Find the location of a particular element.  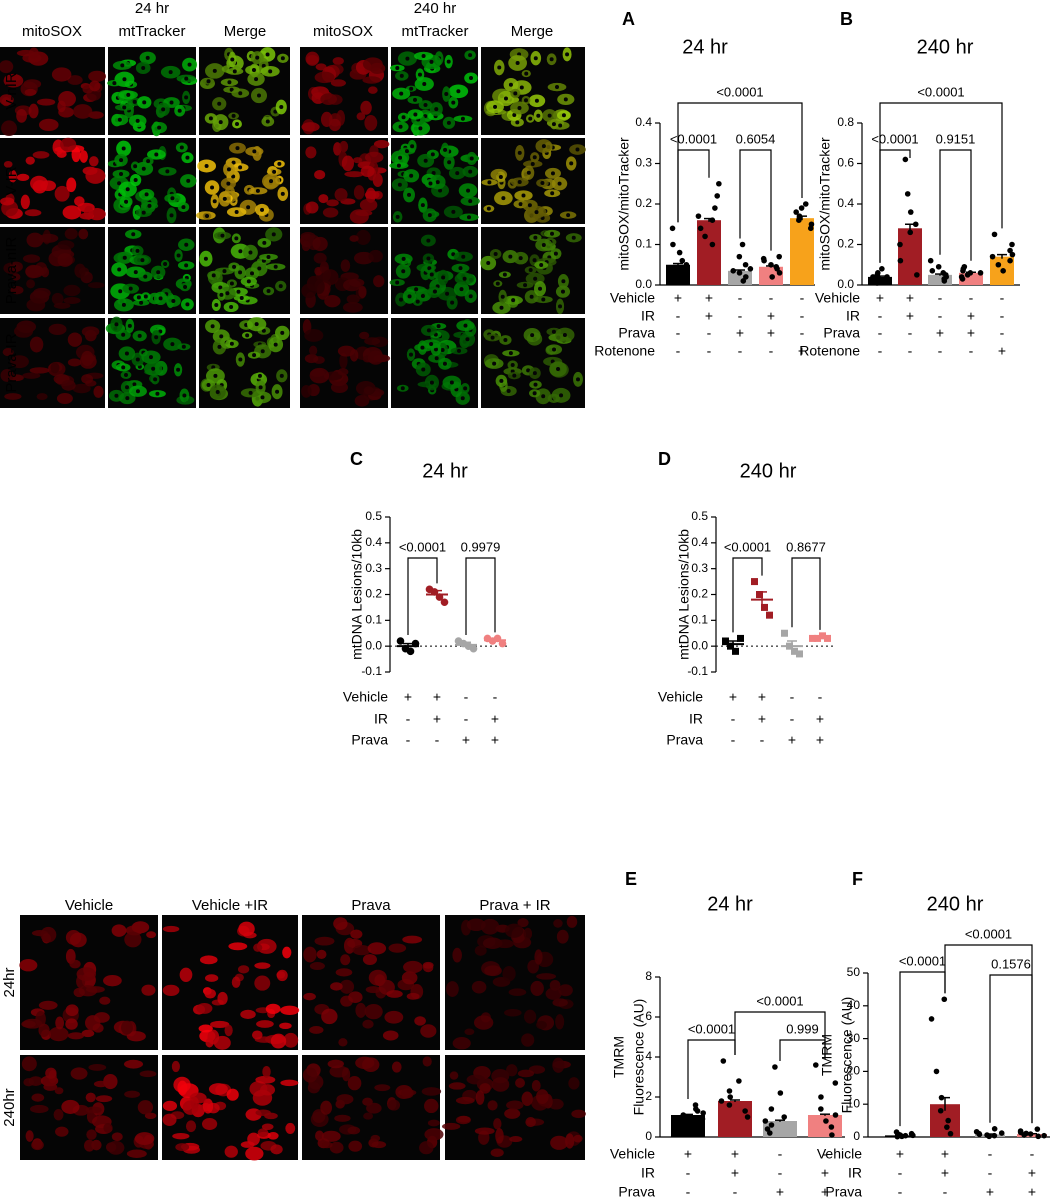

condition-mark: - is located at coordinates (688, 1192).